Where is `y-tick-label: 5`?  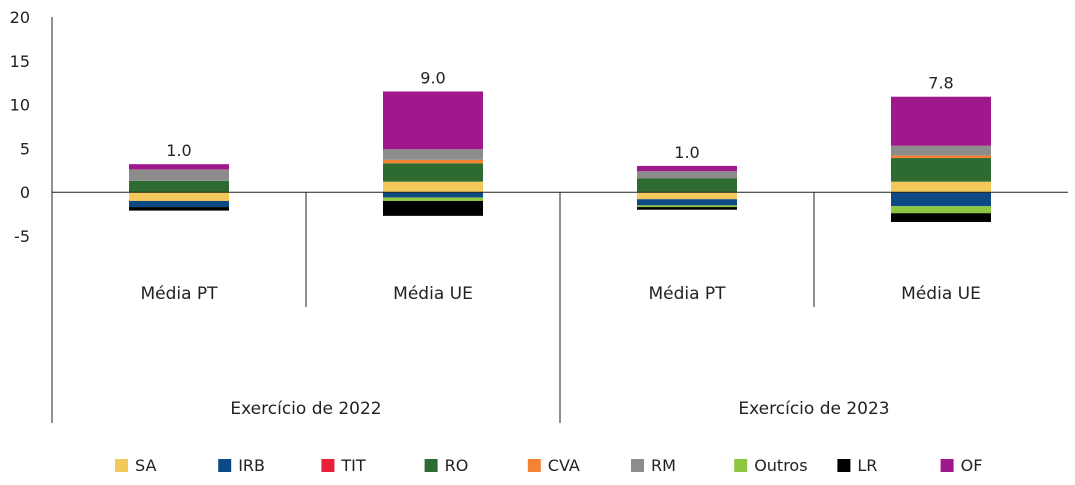 y-tick-label: 5 is located at coordinates (25, 148).